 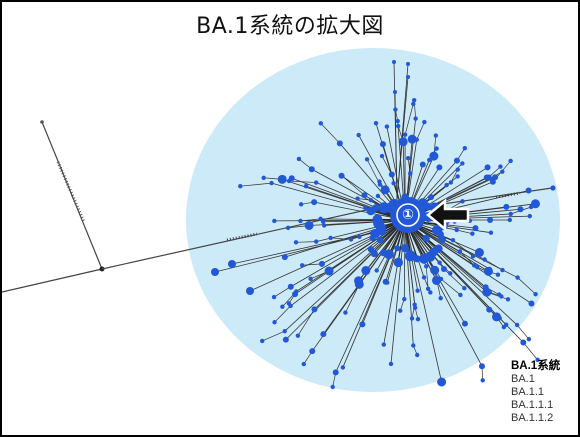 What do you see at coordinates (290, 26) in the screenshot?
I see `figure-title: BA.1系統の拡大図` at bounding box center [290, 26].